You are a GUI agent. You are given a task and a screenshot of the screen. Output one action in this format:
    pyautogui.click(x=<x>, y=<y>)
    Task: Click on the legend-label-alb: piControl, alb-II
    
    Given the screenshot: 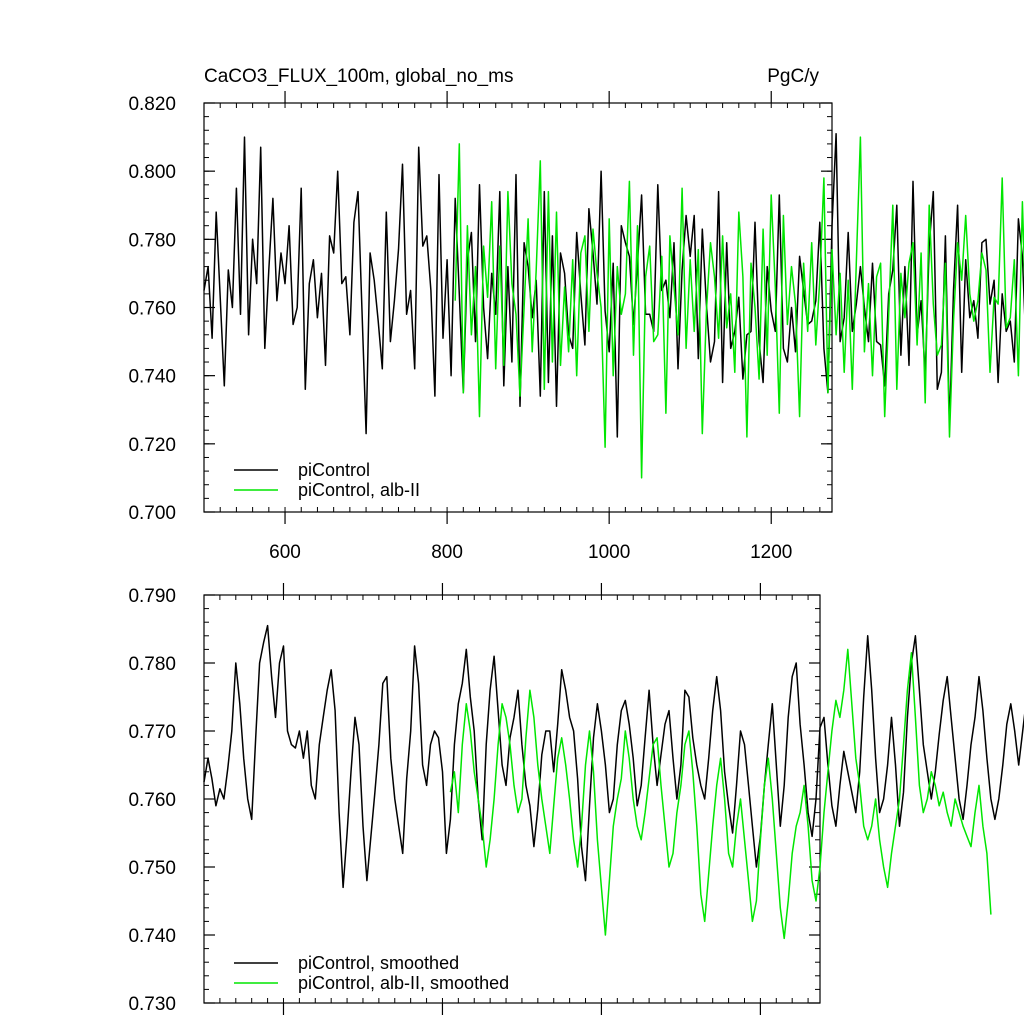 What is the action you would take?
    pyautogui.click(x=359, y=490)
    